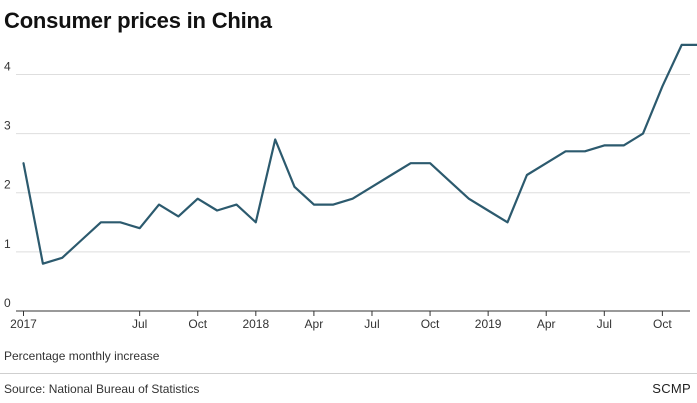  What do you see at coordinates (255, 324) in the screenshot?
I see `x-tick-label: 2018` at bounding box center [255, 324].